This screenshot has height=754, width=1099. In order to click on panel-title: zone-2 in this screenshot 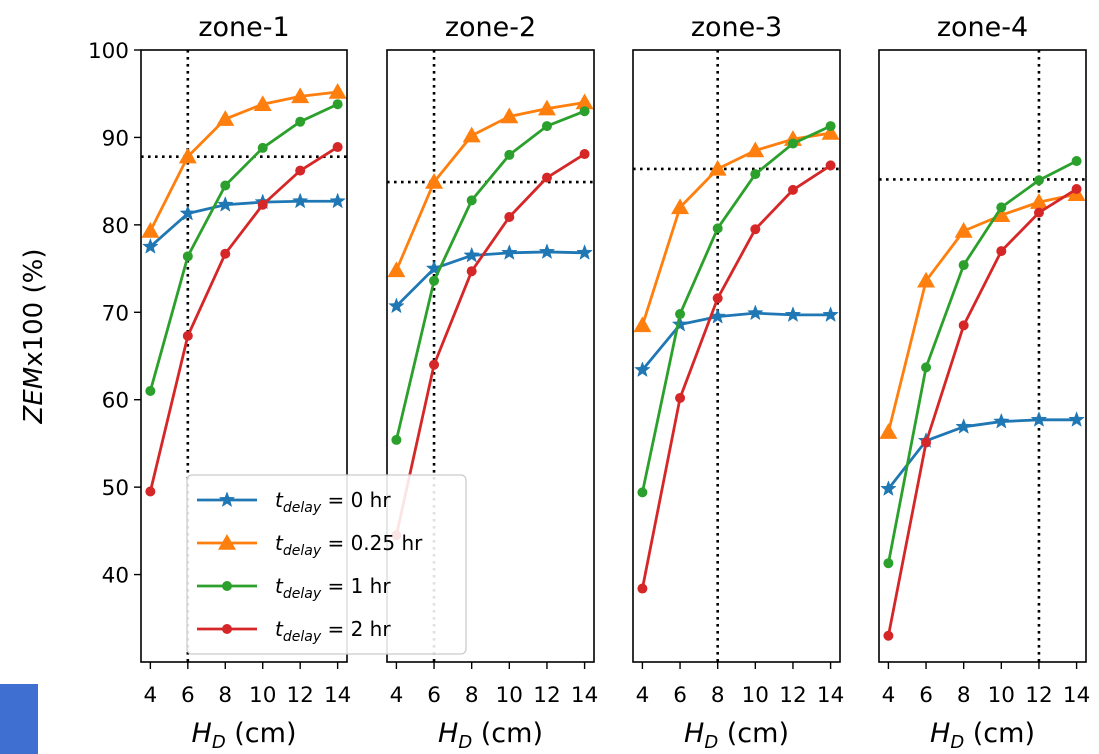, I will do `click(490, 27)`.